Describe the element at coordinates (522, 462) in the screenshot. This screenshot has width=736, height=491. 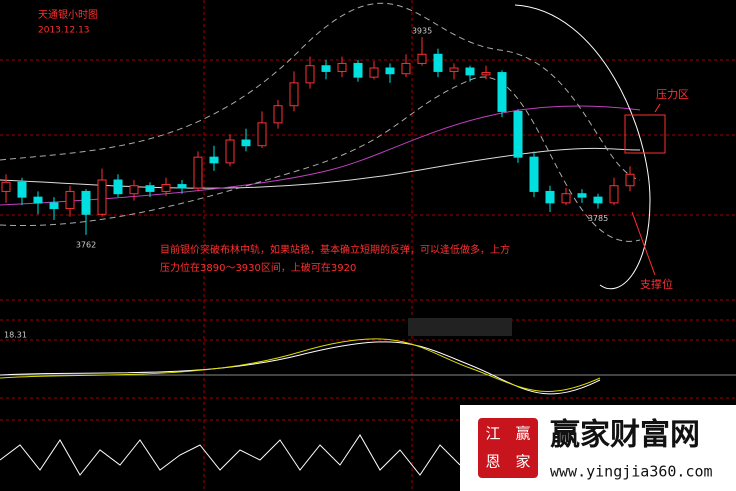
I see `logo-char: 家` at that location.